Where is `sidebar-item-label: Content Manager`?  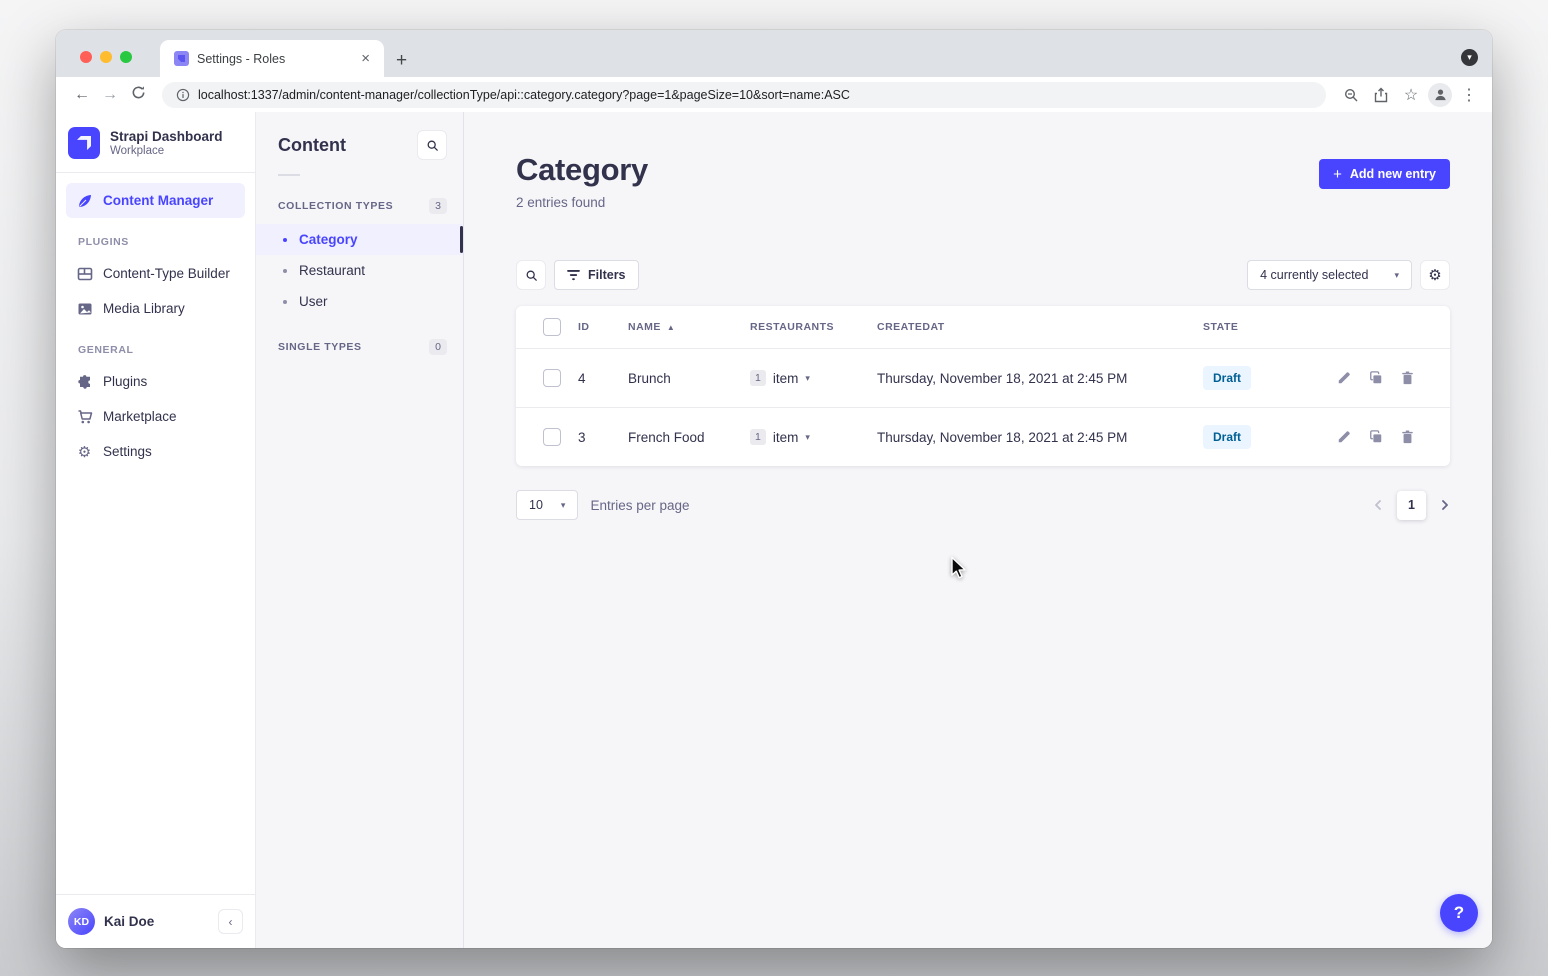 sidebar-item-label: Content Manager is located at coordinates (158, 200).